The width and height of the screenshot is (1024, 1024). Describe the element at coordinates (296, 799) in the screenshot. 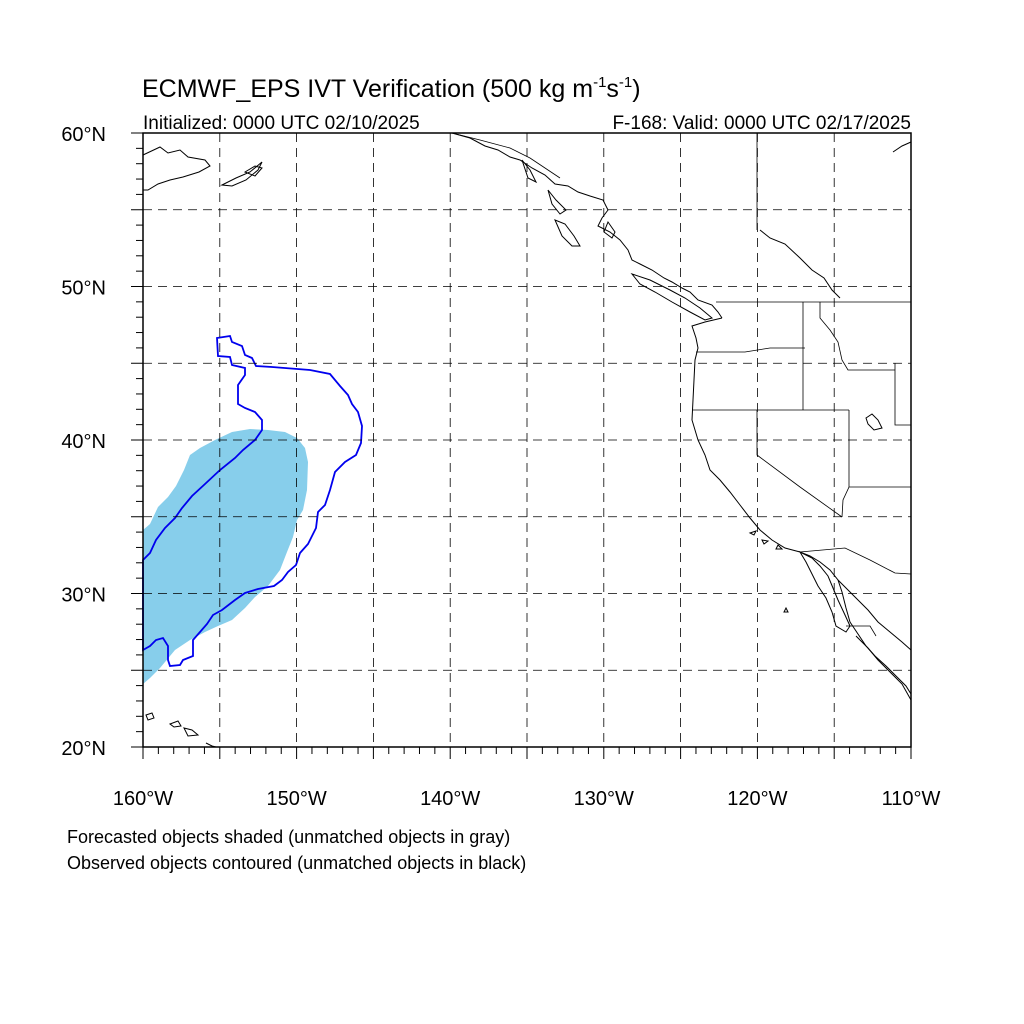

I see `longitude-label: 150°W` at that location.